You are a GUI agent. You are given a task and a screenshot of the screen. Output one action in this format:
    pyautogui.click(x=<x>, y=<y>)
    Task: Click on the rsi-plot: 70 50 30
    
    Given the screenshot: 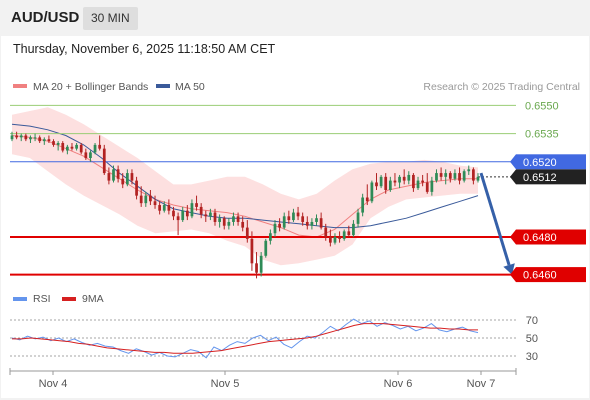 What is the action you would take?
    pyautogui.click(x=274, y=339)
    